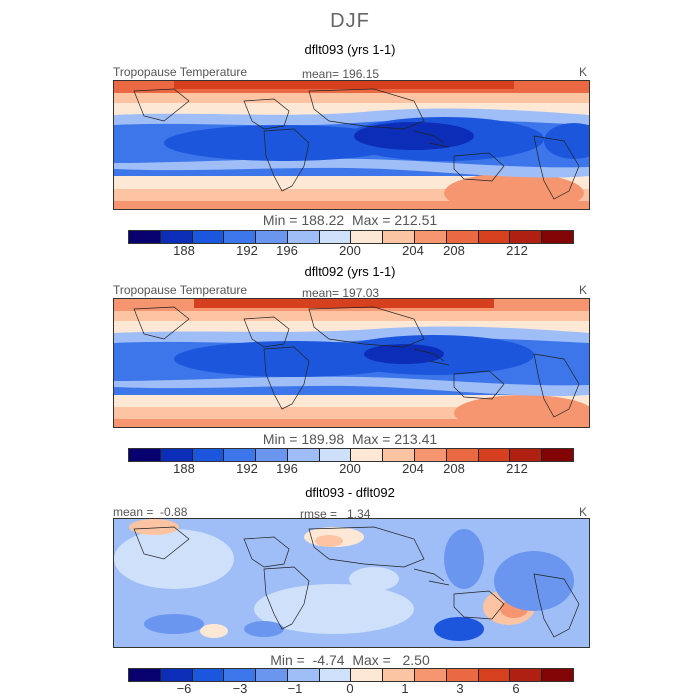 The width and height of the screenshot is (700, 700). What do you see at coordinates (350, 439) in the screenshot?
I see `panel2-minmax: Min = 189.98 Max = 213.41` at bounding box center [350, 439].